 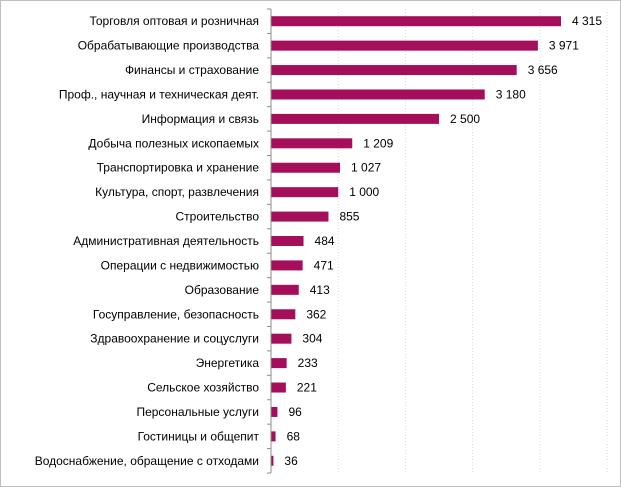 I want to click on data-label: 1 000, so click(x=364, y=192).